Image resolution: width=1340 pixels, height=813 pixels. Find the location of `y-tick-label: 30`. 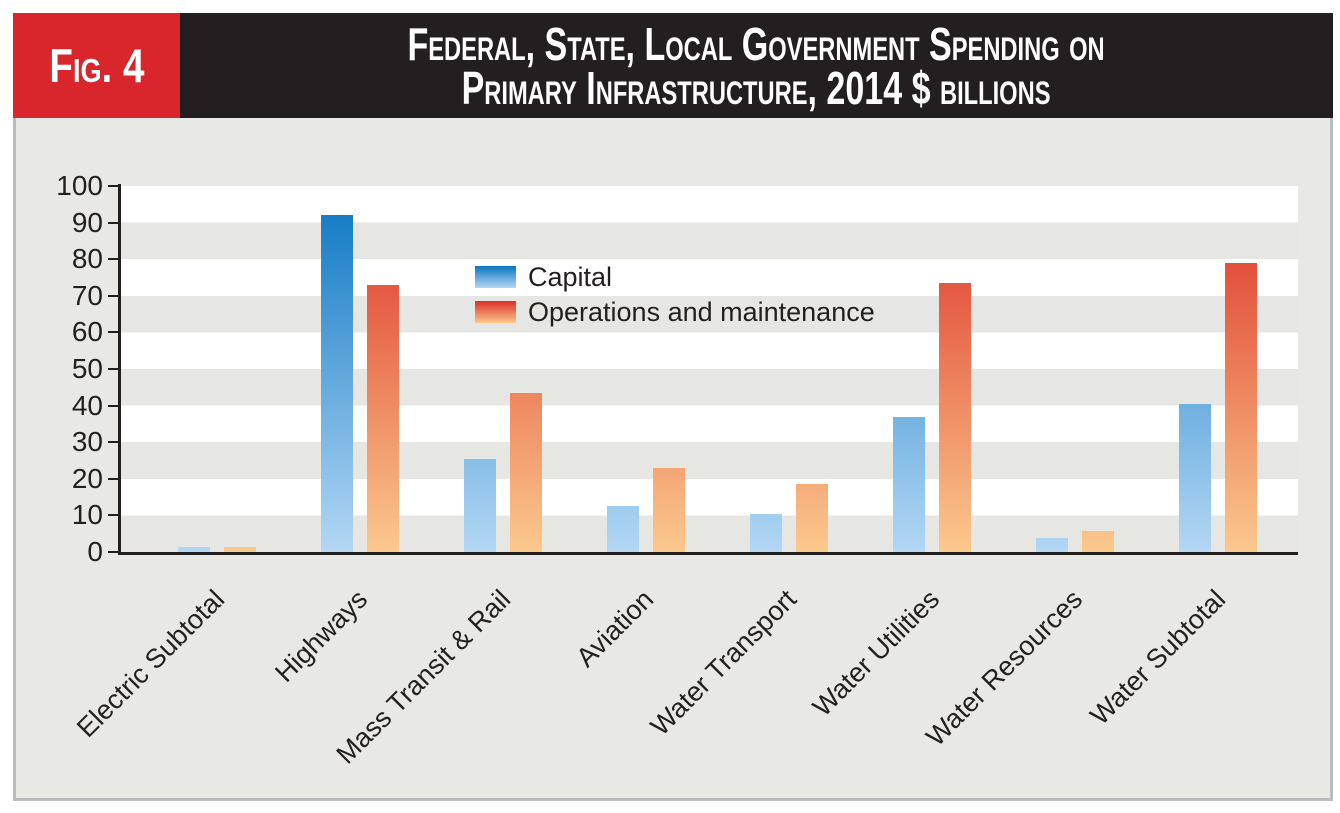

y-tick-label: 30 is located at coordinates (87, 442).